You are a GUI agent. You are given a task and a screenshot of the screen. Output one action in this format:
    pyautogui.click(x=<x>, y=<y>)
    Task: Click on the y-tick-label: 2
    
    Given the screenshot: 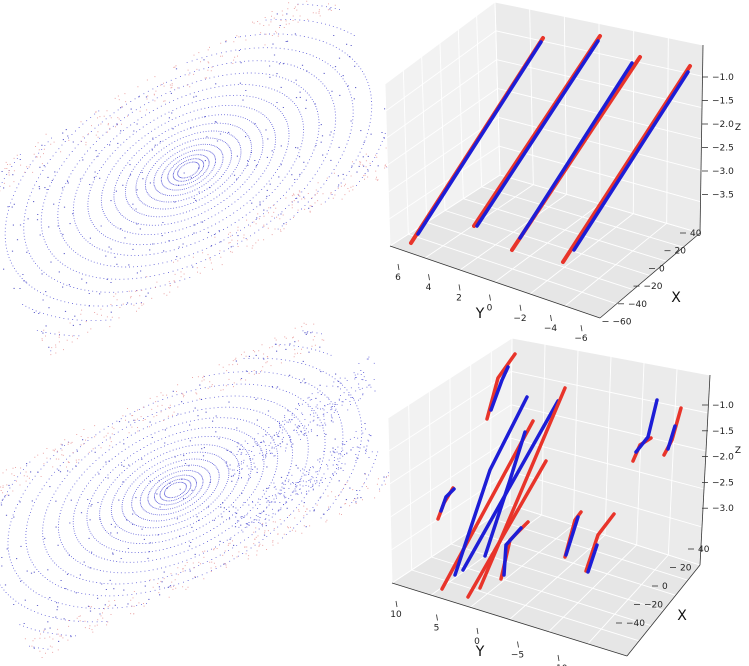 What is the action you would take?
    pyautogui.click(x=459, y=298)
    